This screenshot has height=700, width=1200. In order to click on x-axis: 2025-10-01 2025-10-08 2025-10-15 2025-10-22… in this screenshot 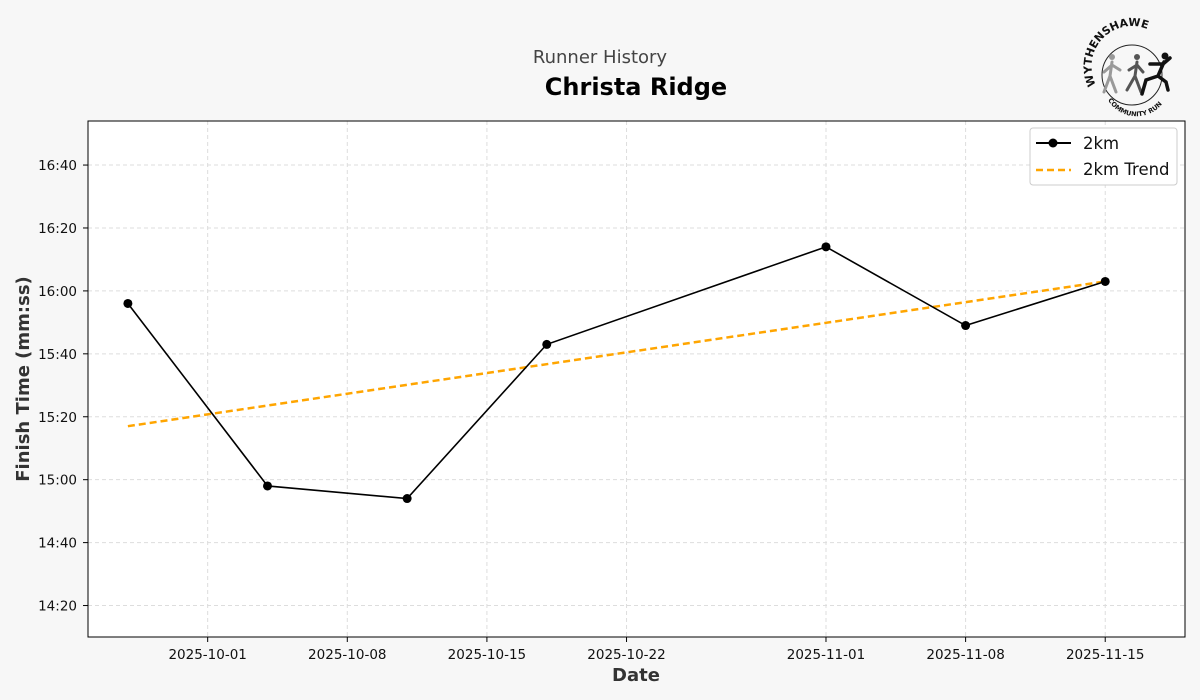, I will do `click(656, 650)`.